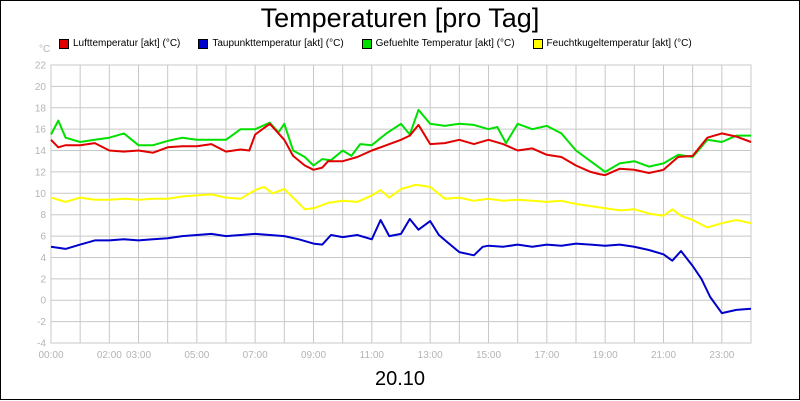  What do you see at coordinates (400, 379) in the screenshot?
I see `x-axis-date-label: 20.10` at bounding box center [400, 379].